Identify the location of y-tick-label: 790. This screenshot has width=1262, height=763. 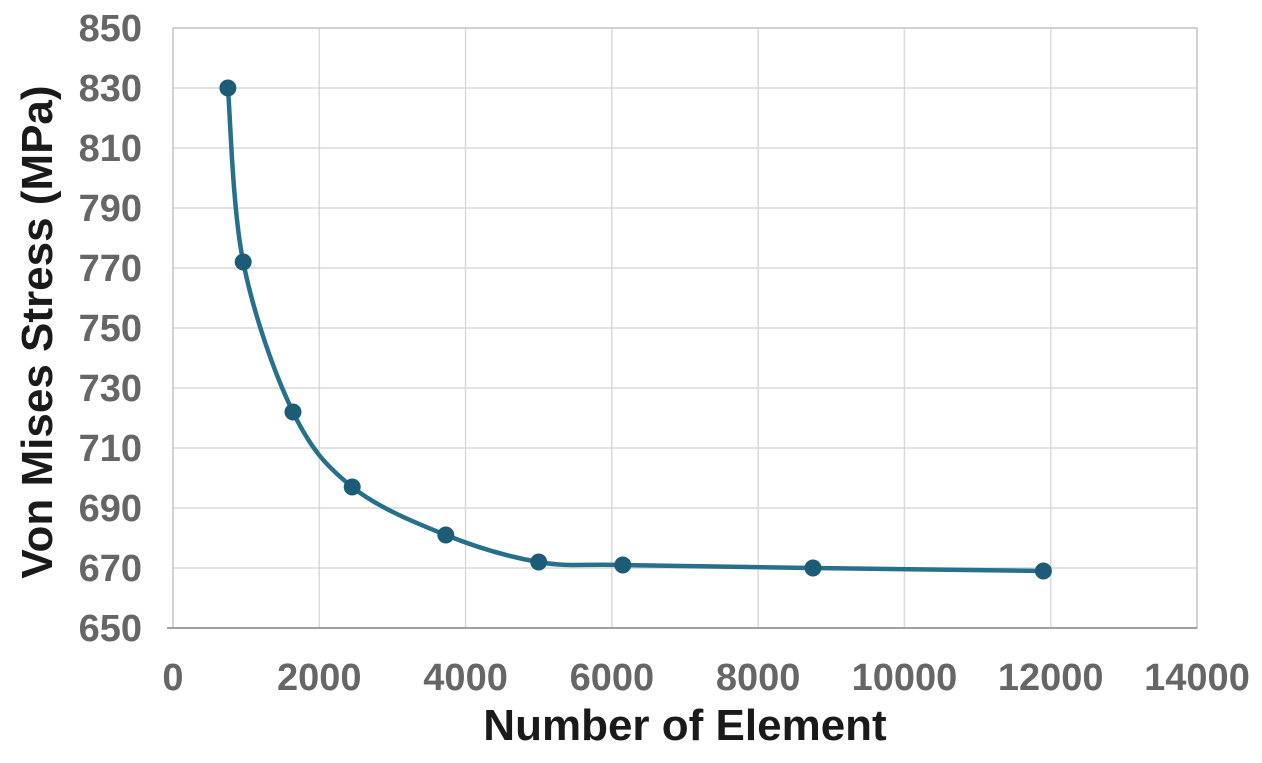
(110, 209).